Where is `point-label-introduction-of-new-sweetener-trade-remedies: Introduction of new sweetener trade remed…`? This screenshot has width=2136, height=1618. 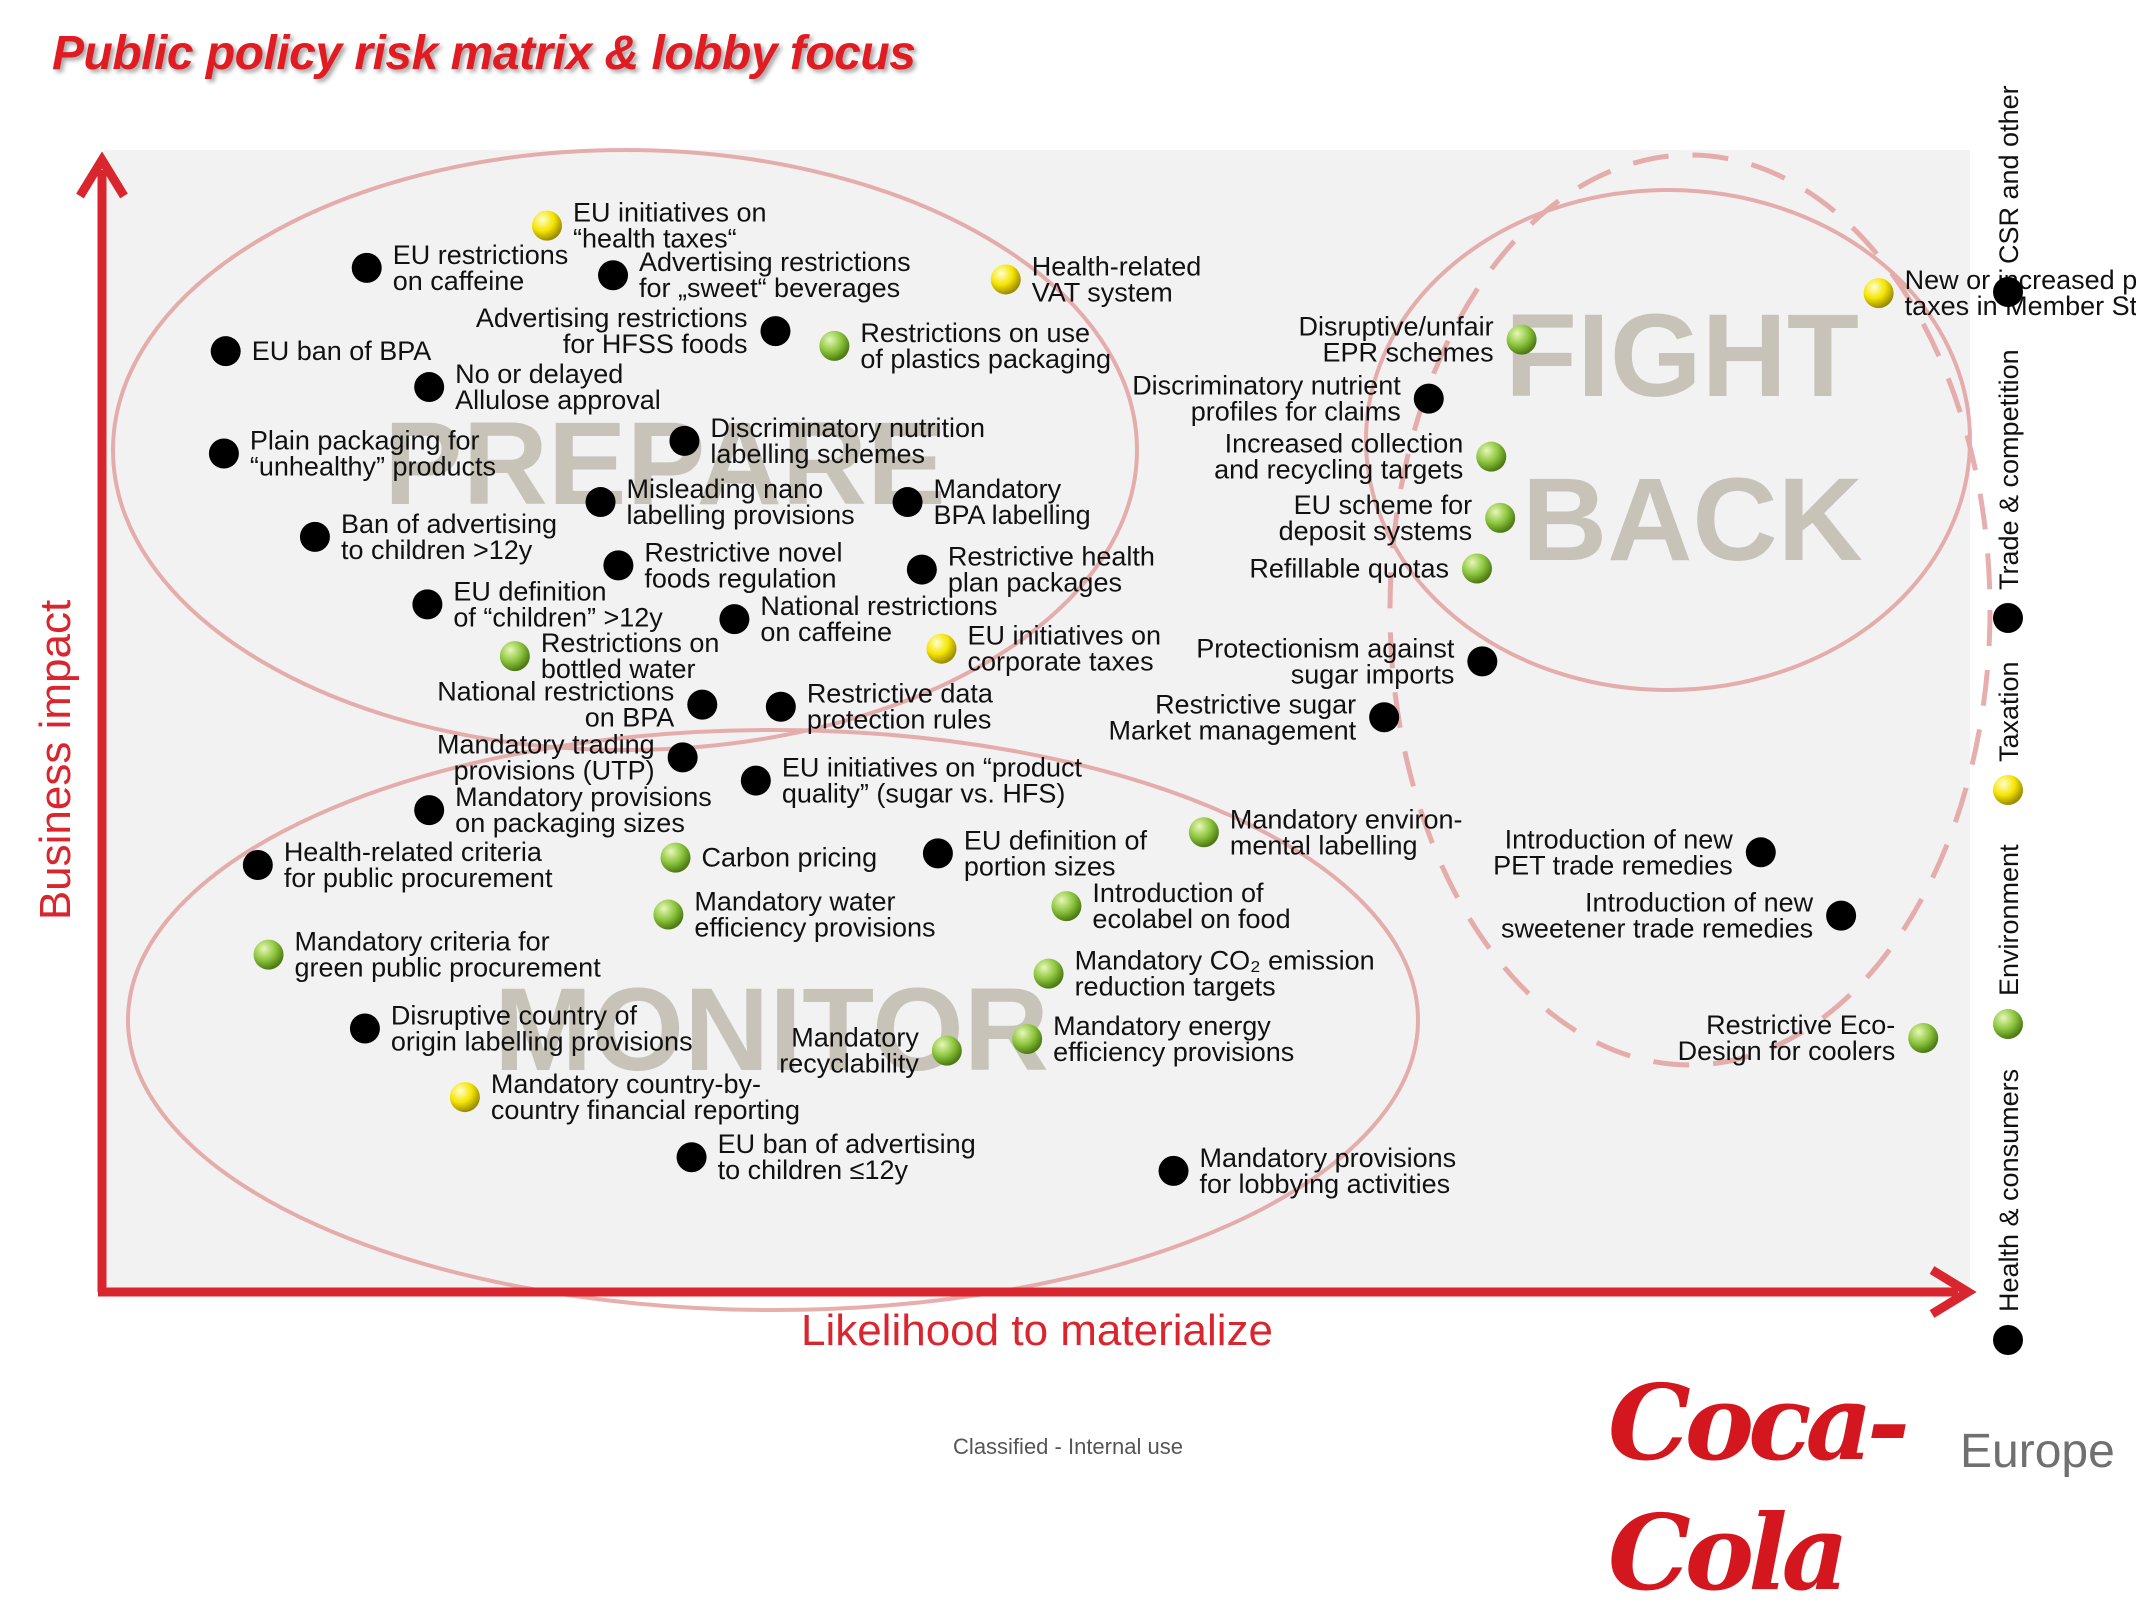
point-label-introduction-of-new-sweetener-trade-remedies: Introduction of new sweetener trade remed… is located at coordinates (1657, 916).